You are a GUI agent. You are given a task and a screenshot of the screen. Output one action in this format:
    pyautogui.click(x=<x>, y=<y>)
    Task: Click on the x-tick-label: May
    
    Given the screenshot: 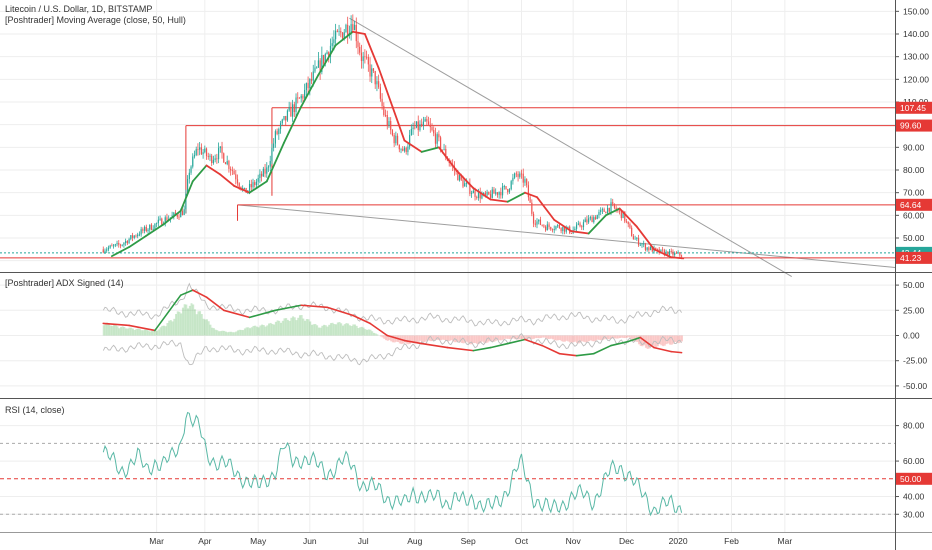 What is the action you would take?
    pyautogui.click(x=258, y=541)
    